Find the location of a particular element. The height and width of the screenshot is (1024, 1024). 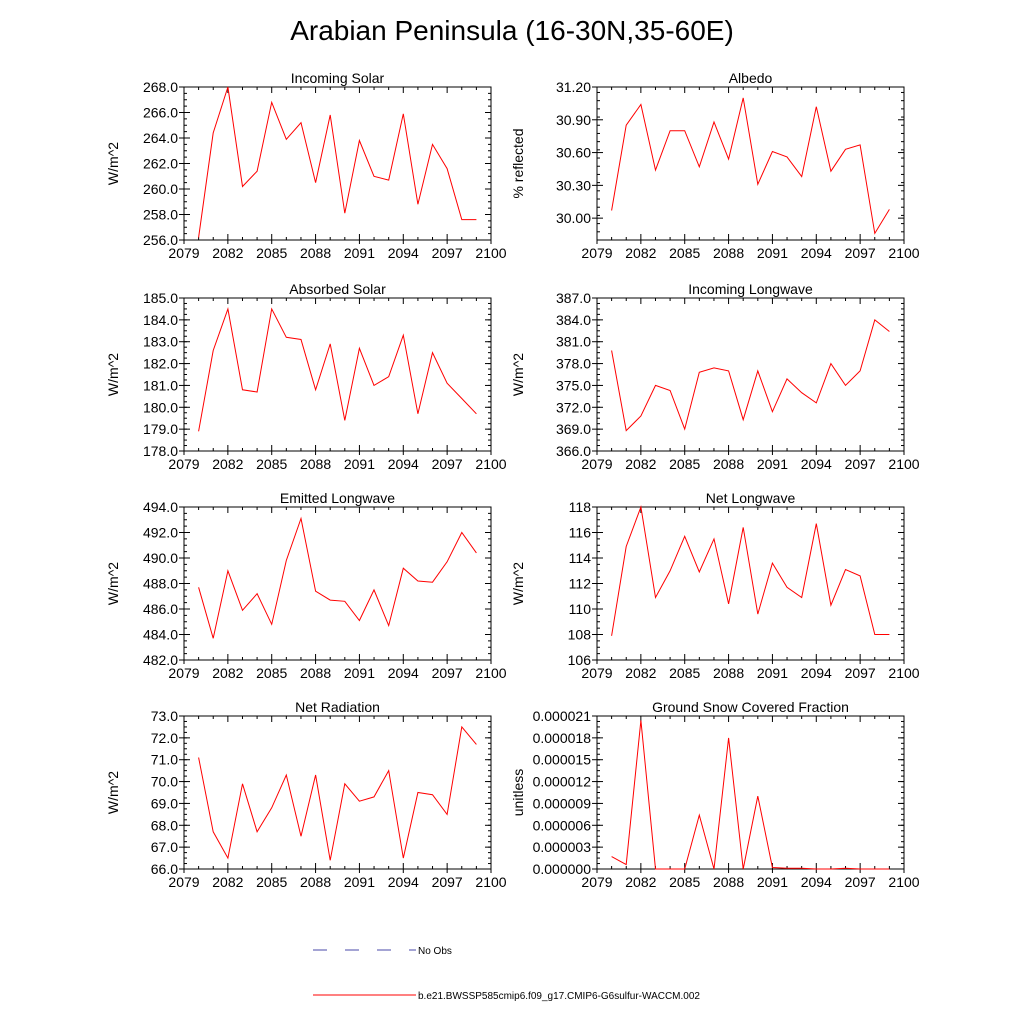

y-tick-label: 381.0 is located at coordinates (573, 342).